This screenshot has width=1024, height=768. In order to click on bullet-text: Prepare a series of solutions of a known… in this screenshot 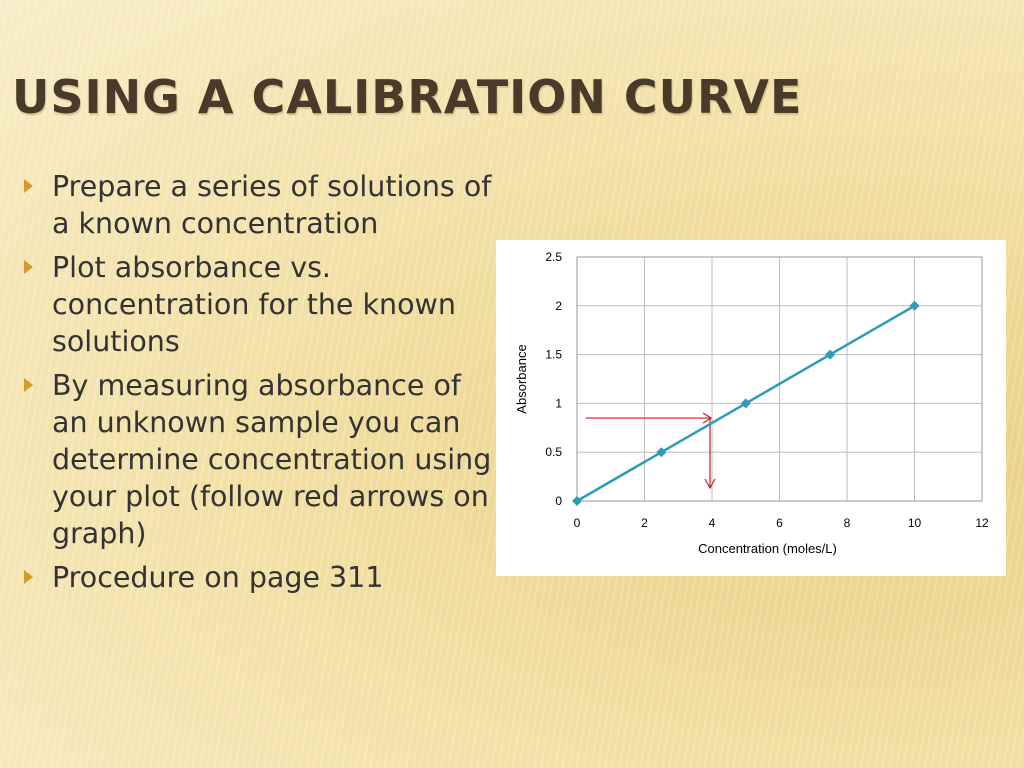, I will do `click(272, 205)`.